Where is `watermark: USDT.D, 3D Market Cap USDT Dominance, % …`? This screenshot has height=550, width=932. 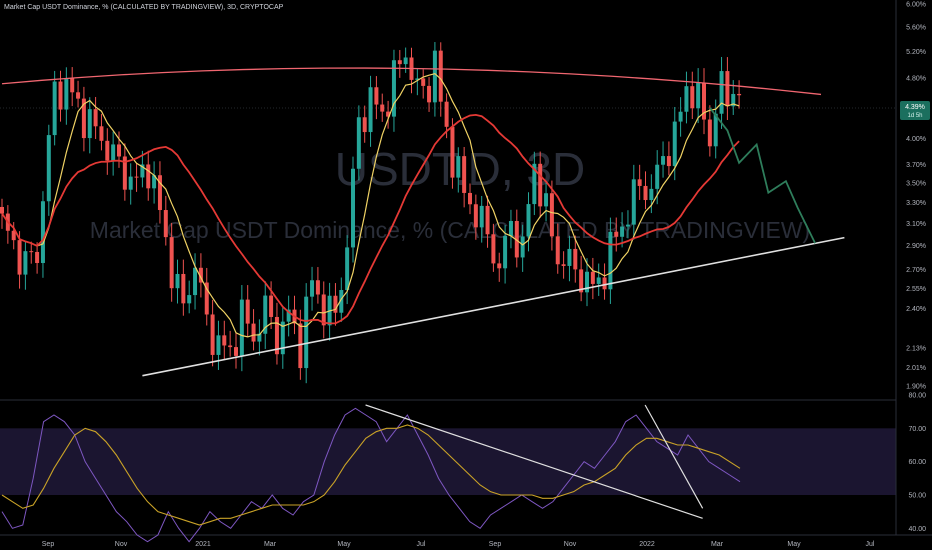
watermark: USDT.D, 3D Market Cap USDT Dominance, % … is located at coordinates (450, 193).